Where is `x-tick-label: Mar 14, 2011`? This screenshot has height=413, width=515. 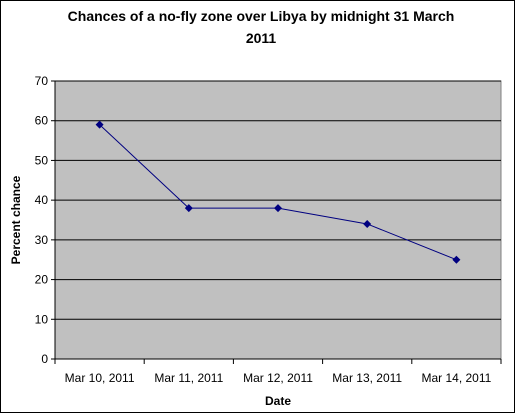 x-tick-label: Mar 14, 2011 is located at coordinates (456, 378).